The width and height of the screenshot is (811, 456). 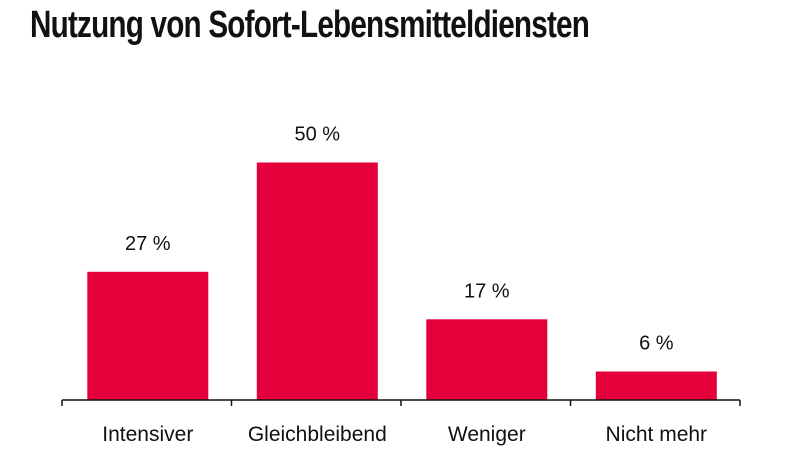 I want to click on bar-intensiver, so click(x=148, y=336).